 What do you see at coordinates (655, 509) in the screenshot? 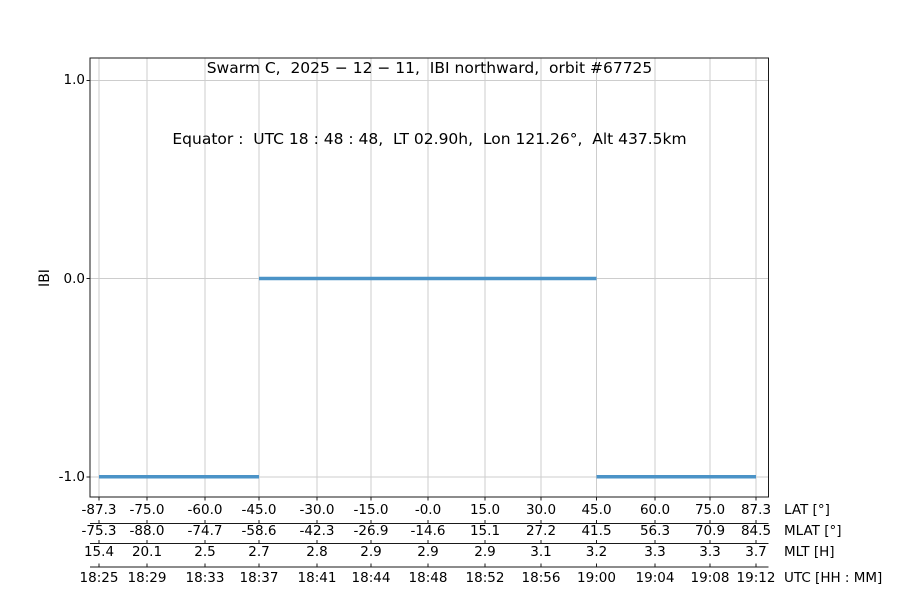
I see `tick-label-lat: 60.0` at bounding box center [655, 509].